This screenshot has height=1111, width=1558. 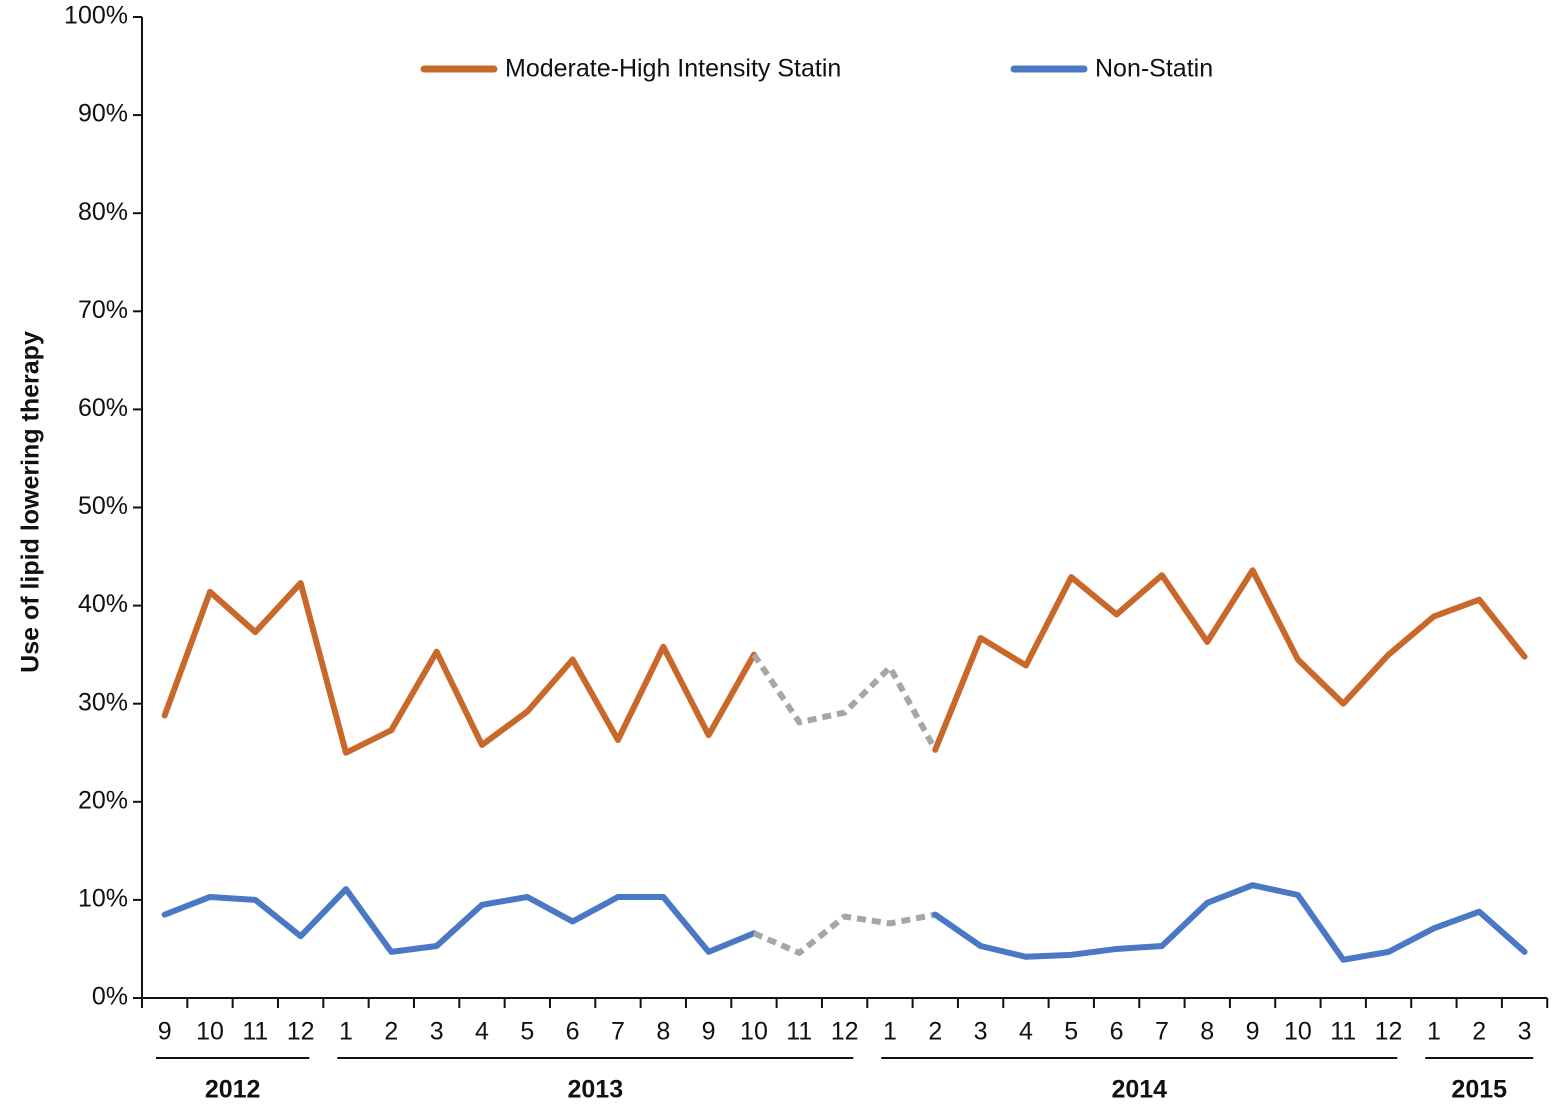 I want to click on y-tick-label: 0%, so click(x=110, y=997).